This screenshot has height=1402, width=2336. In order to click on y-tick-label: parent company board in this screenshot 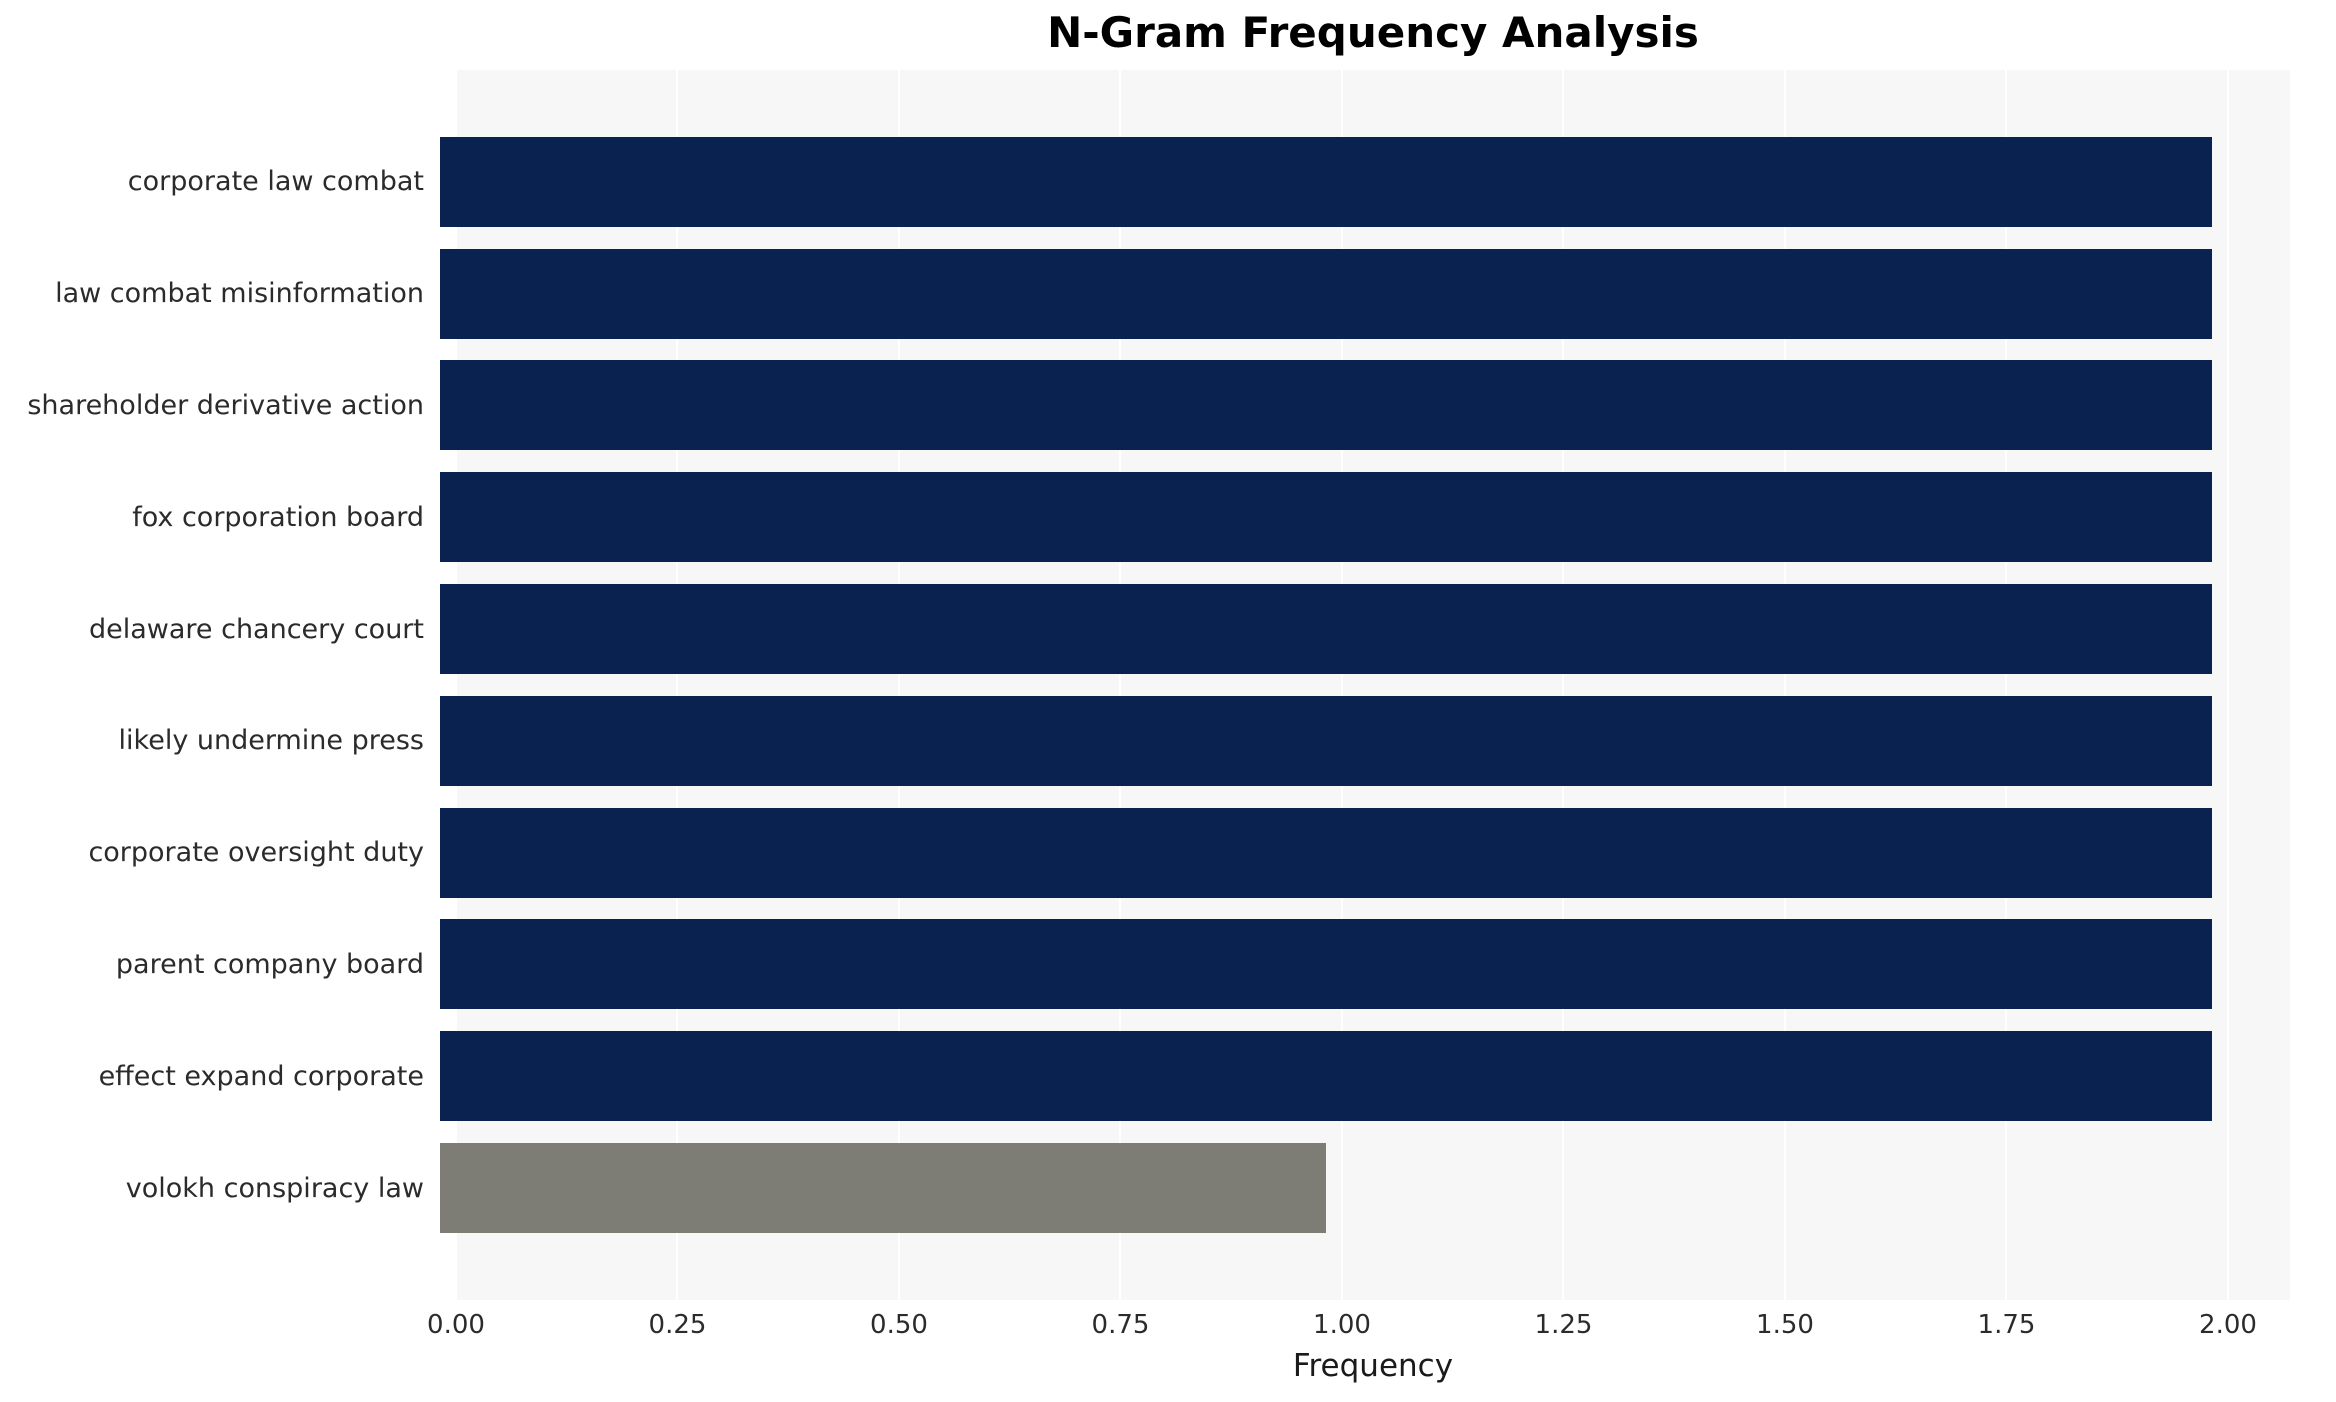, I will do `click(269, 964)`.